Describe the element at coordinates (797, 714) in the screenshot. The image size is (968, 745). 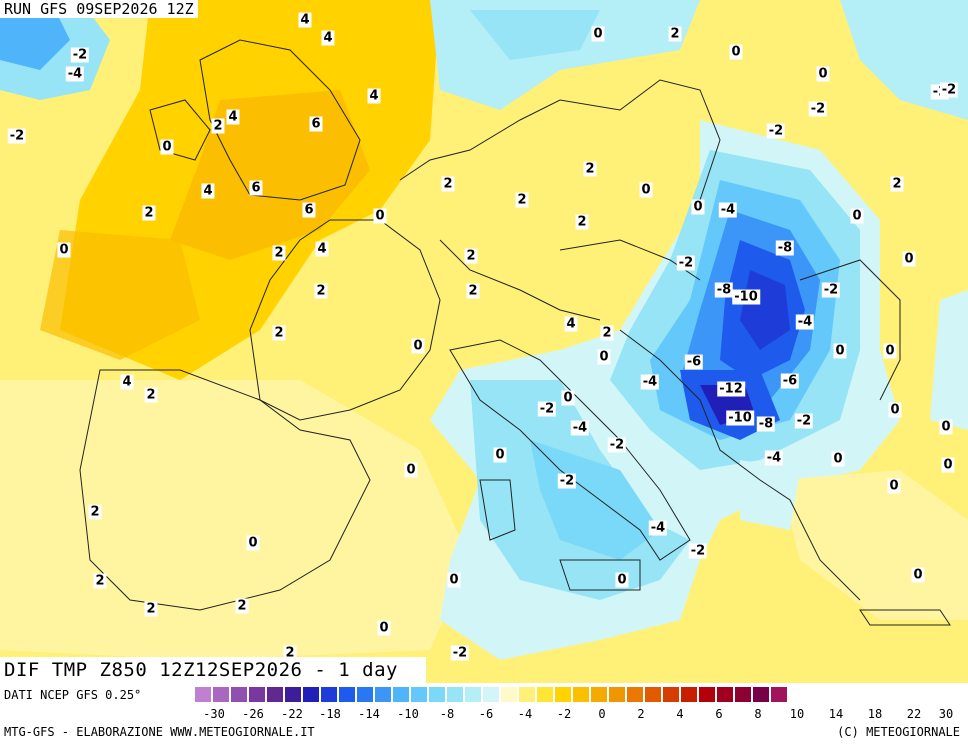
I see `scale-tick-label: 10` at that location.